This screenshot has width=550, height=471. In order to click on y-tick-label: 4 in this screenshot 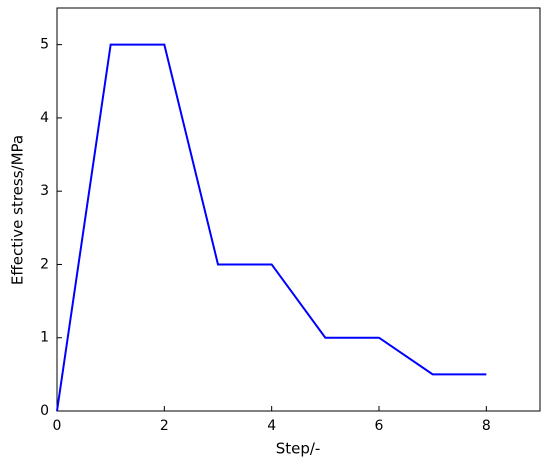, I will do `click(44, 118)`.